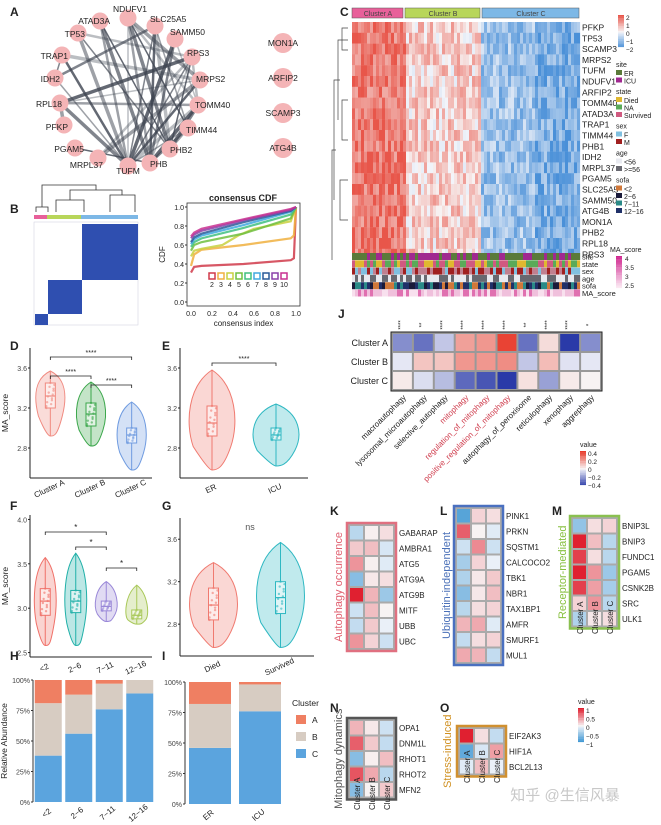 This screenshot has width=661, height=825. What do you see at coordinates (597, 179) in the screenshot?
I see `row-label: PGAM5` at bounding box center [597, 179].